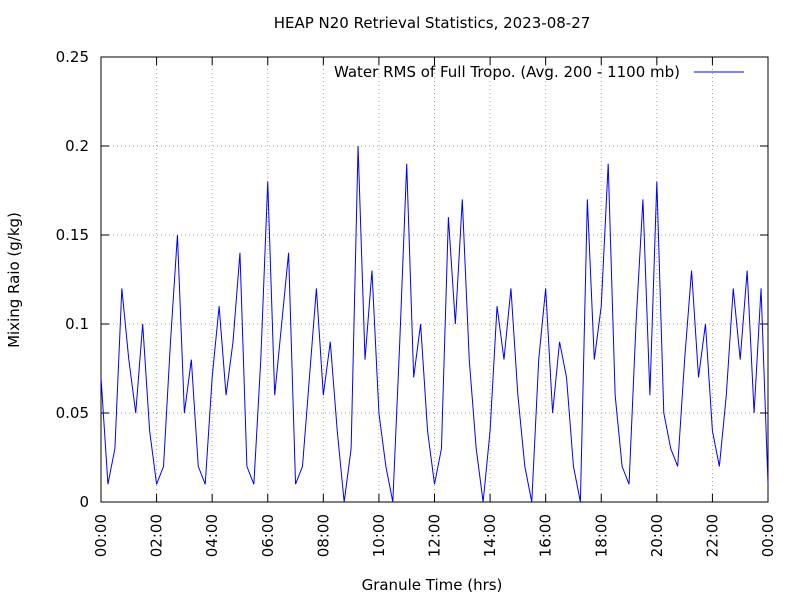 This screenshot has width=800, height=600. I want to click on y-axis-label: Mixing Raio (g/kg), so click(14, 280).